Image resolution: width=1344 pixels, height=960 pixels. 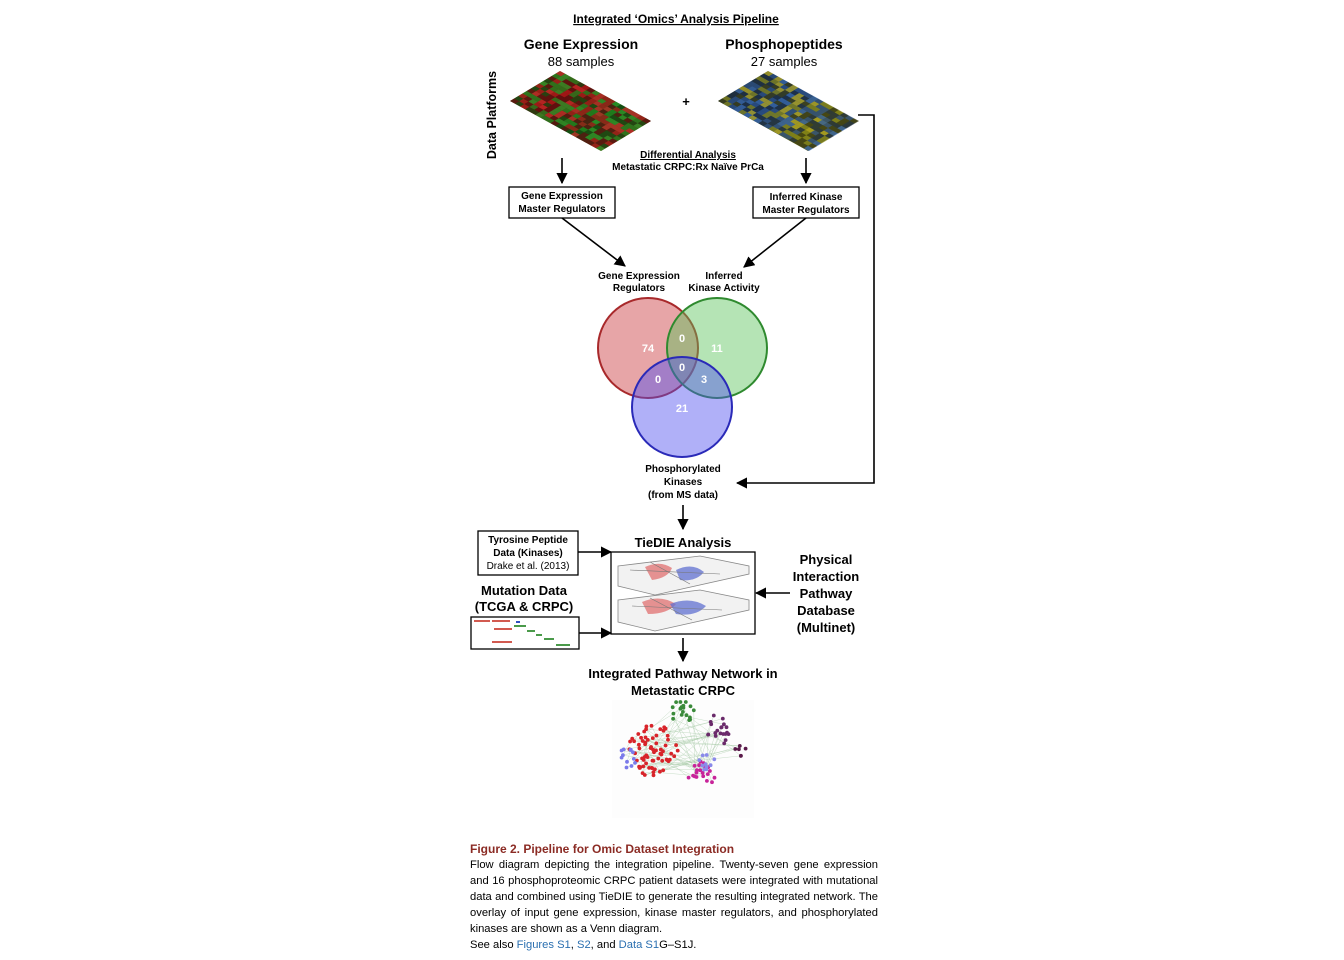 What do you see at coordinates (805, 301) in the screenshot?
I see `arrow-phospho-to-kinases` at bounding box center [805, 301].